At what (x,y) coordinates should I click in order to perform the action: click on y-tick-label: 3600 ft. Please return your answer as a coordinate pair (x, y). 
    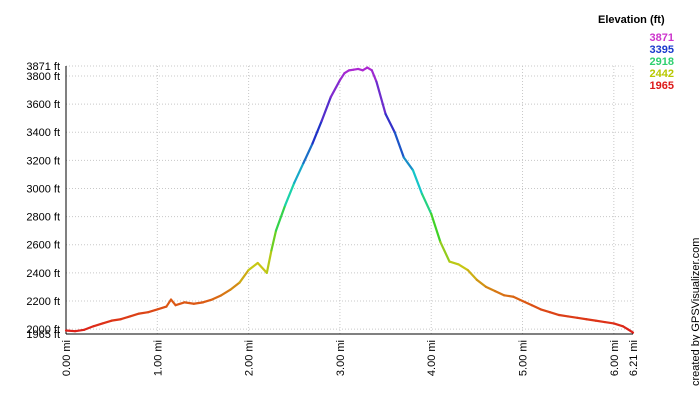
    Looking at the image, I should click on (43, 105).